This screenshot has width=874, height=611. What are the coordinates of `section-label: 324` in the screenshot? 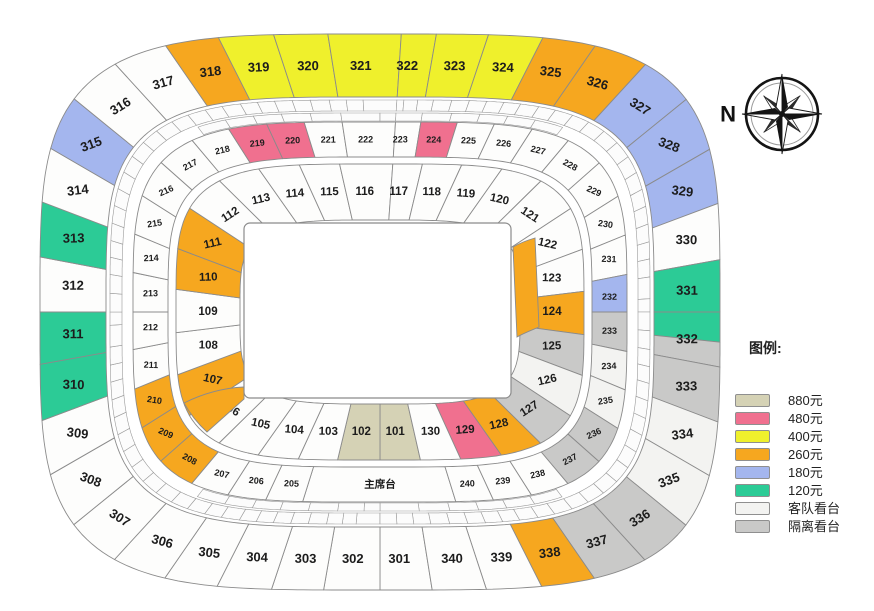 It's located at (503, 67).